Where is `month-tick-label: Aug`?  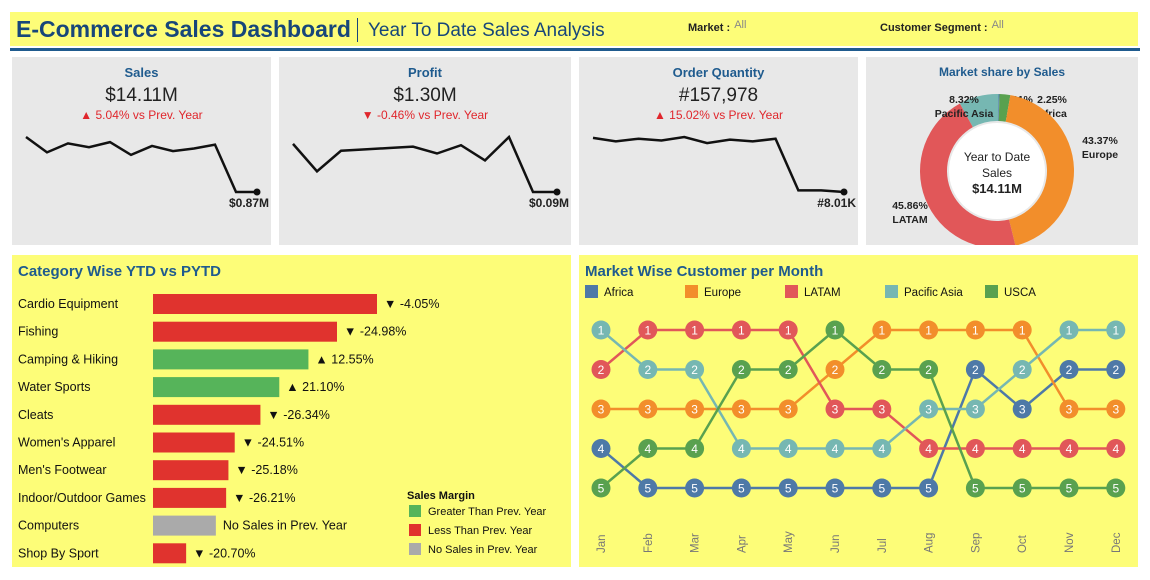
month-tick-label: Aug is located at coordinates (930, 543).